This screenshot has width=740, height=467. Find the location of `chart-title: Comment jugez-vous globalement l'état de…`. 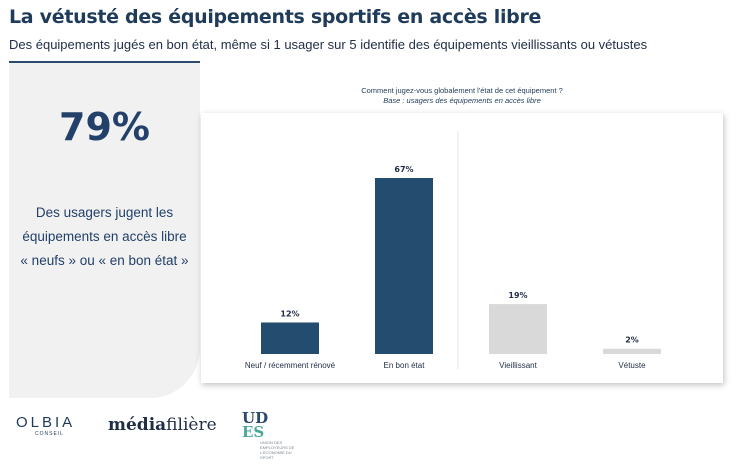

chart-title: Comment jugez-vous globalement l'état de… is located at coordinates (462, 90).